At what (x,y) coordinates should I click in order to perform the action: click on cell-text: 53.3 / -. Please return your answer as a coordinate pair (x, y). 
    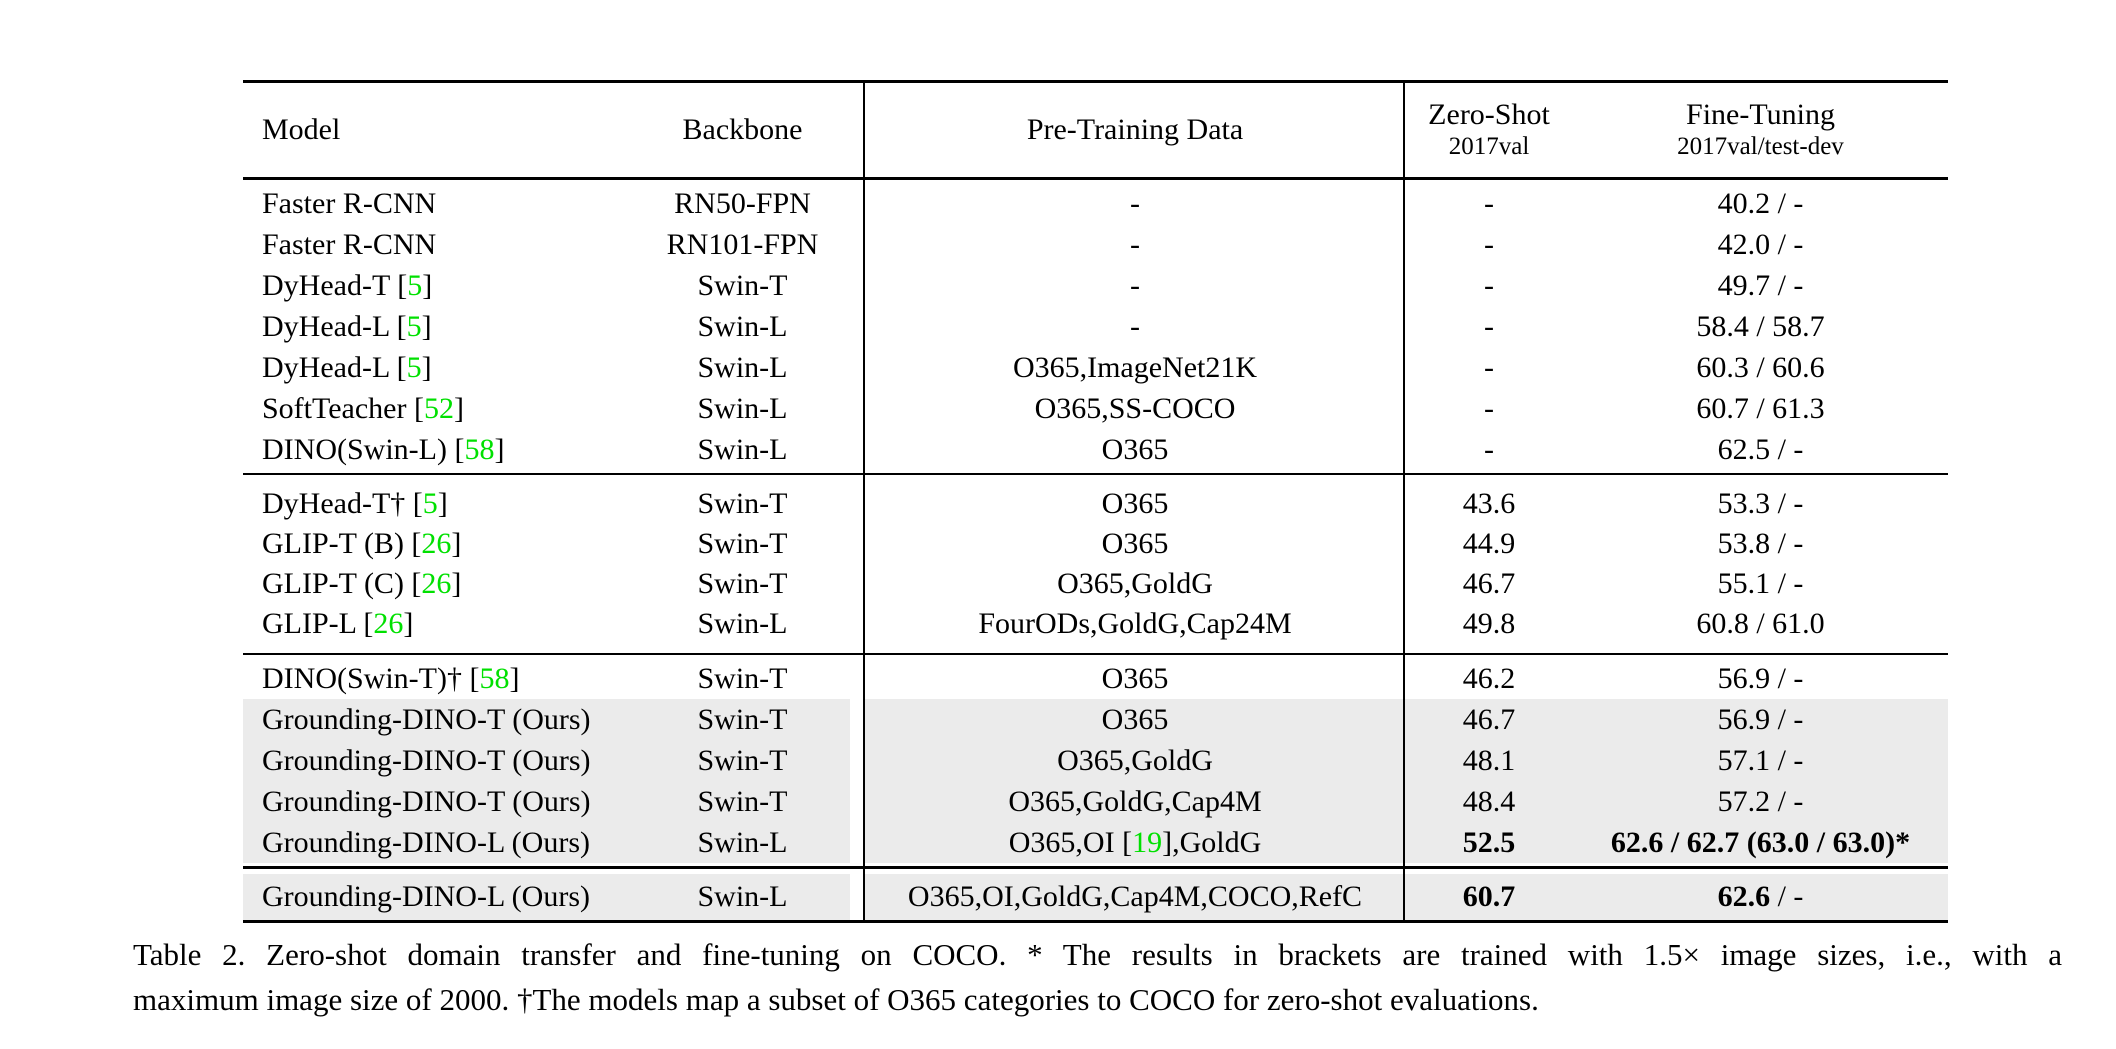
    Looking at the image, I should click on (1760, 503).